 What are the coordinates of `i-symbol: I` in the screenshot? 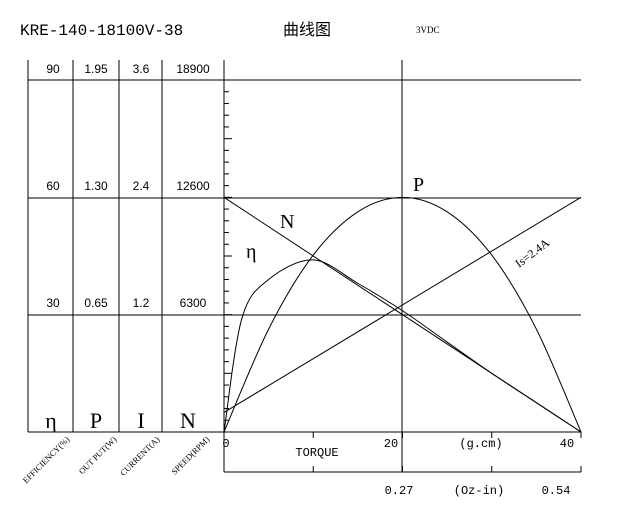 It's located at (140, 420).